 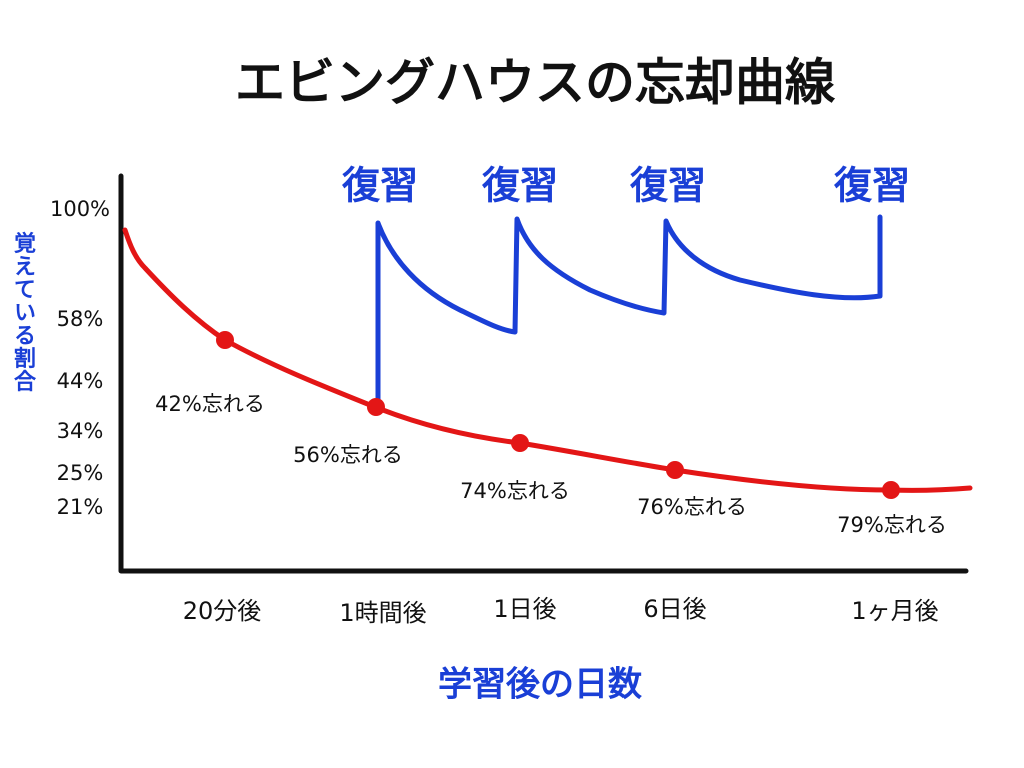 I want to click on y-tick-label: 44%, so click(x=80, y=381).